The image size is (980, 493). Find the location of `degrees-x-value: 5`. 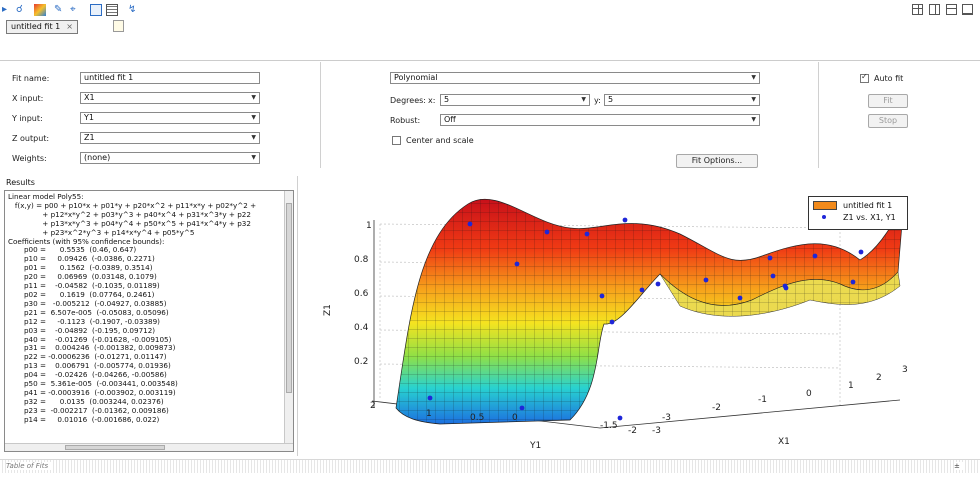

degrees-x-value: 5 is located at coordinates (447, 99).